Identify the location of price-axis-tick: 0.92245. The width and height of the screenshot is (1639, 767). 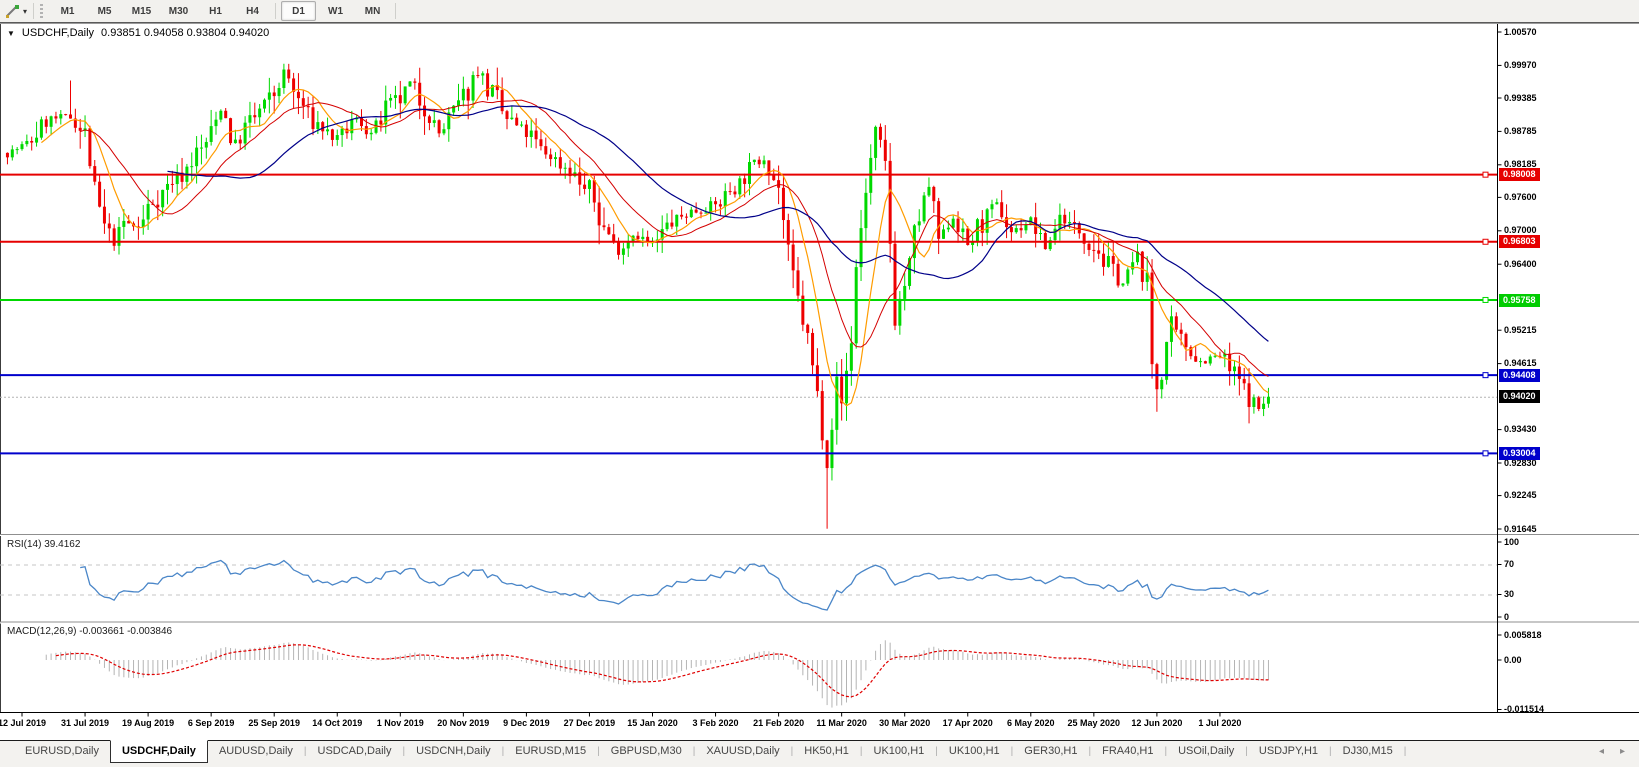
(1520, 495).